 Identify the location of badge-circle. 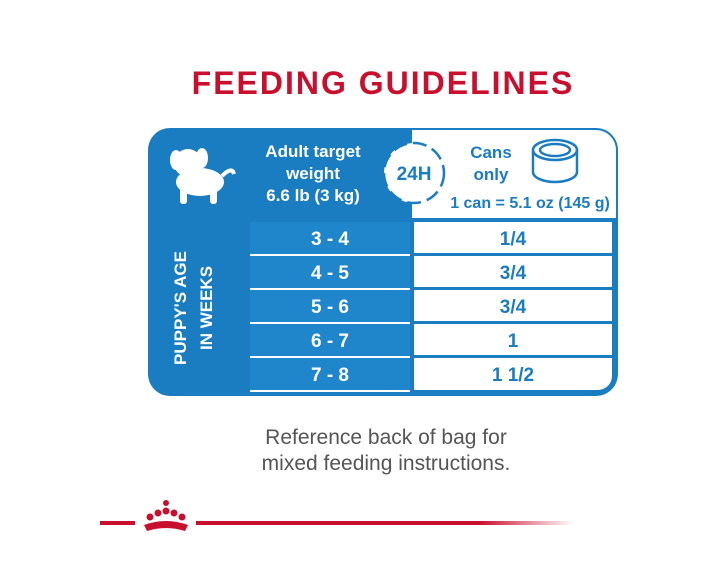
(414, 173).